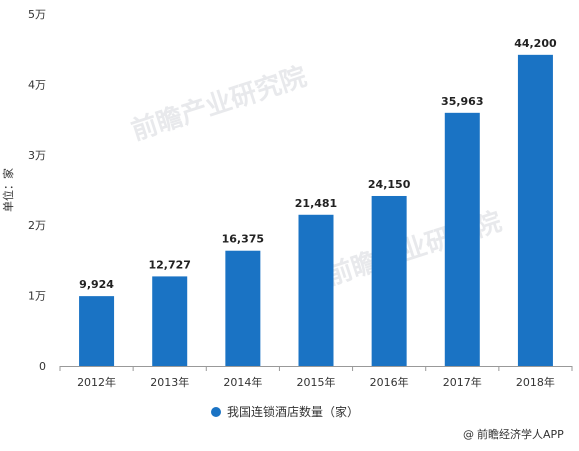 Image resolution: width=579 pixels, height=451 pixels. What do you see at coordinates (389, 382) in the screenshot?
I see `x-tick-label: 2016年` at bounding box center [389, 382].